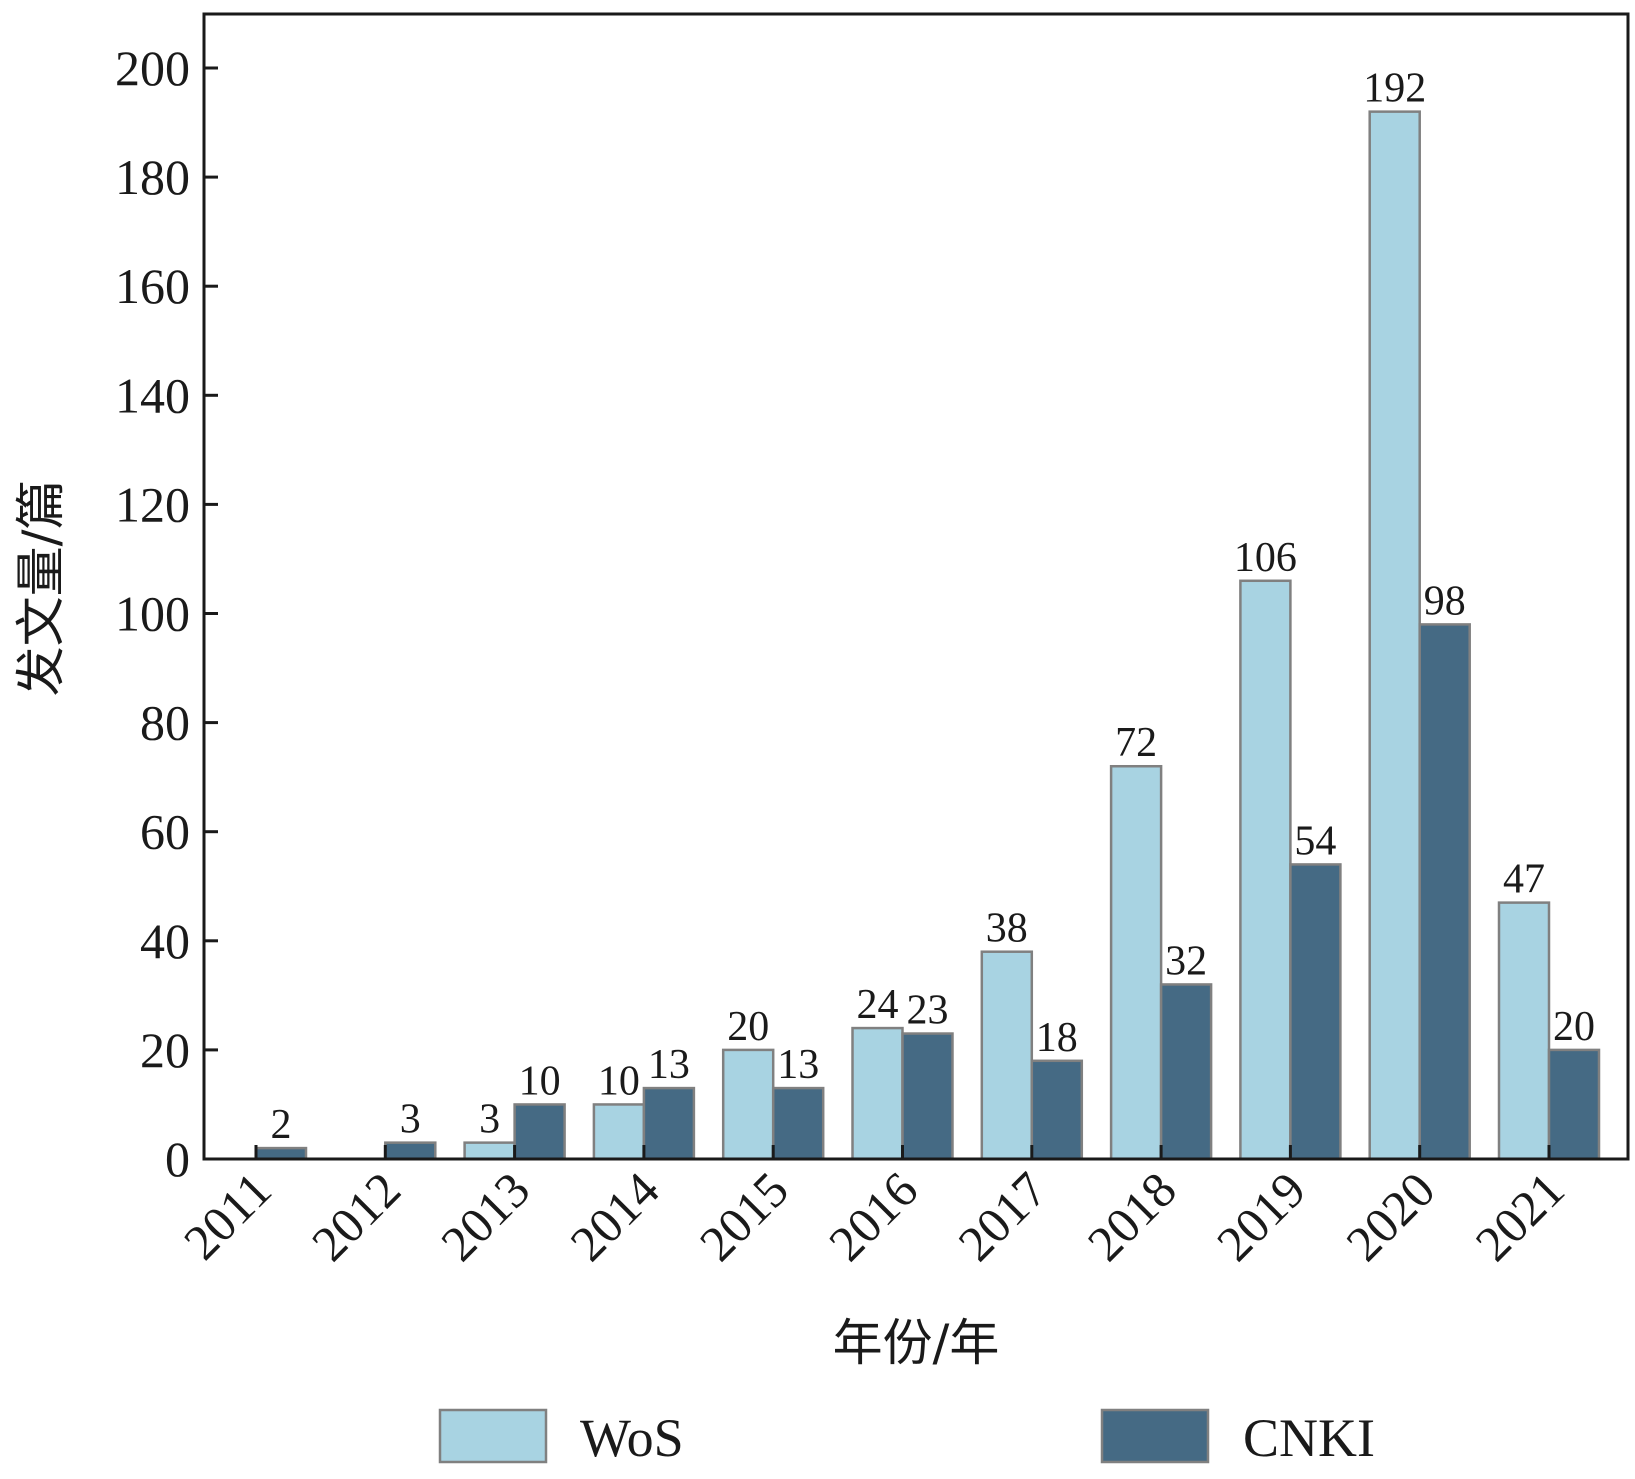  I want to click on bar-wos-2014, so click(619, 1132).